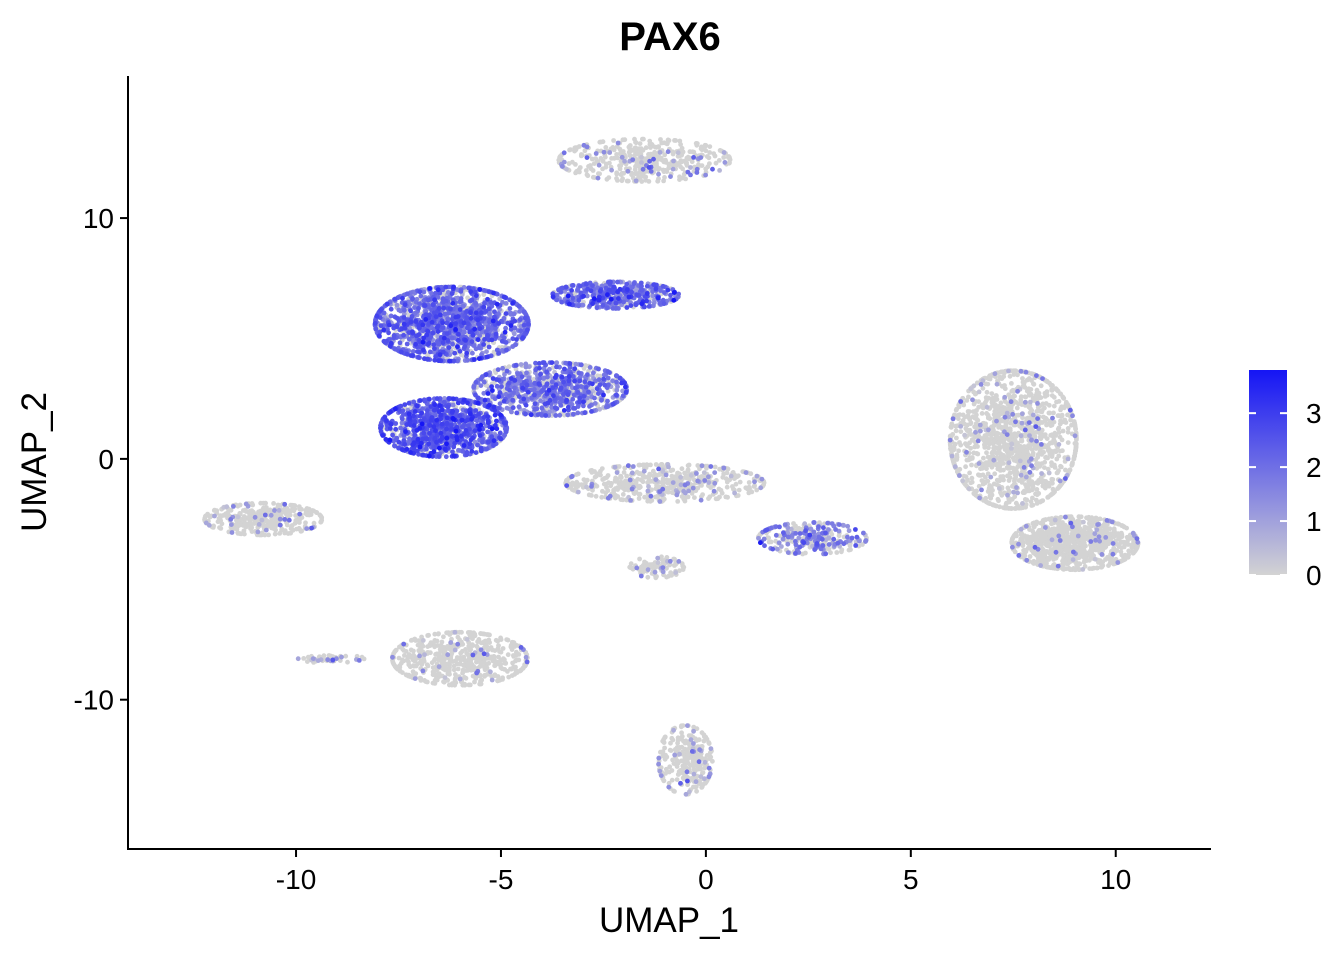 This screenshot has height=960, width=1344. I want to click on chart-title: PAX6, so click(670, 37).